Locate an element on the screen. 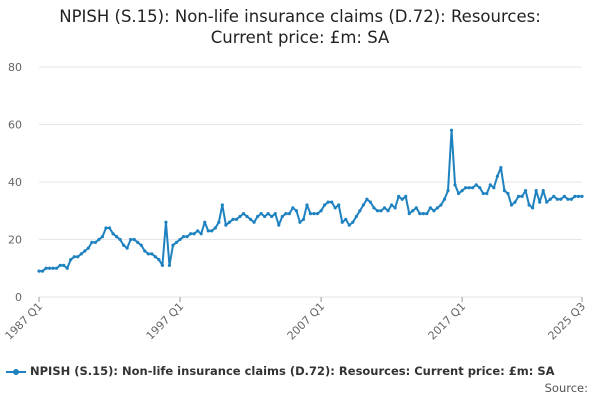 The image size is (600, 400). y-tick-label-60: 60 is located at coordinates (15, 125).